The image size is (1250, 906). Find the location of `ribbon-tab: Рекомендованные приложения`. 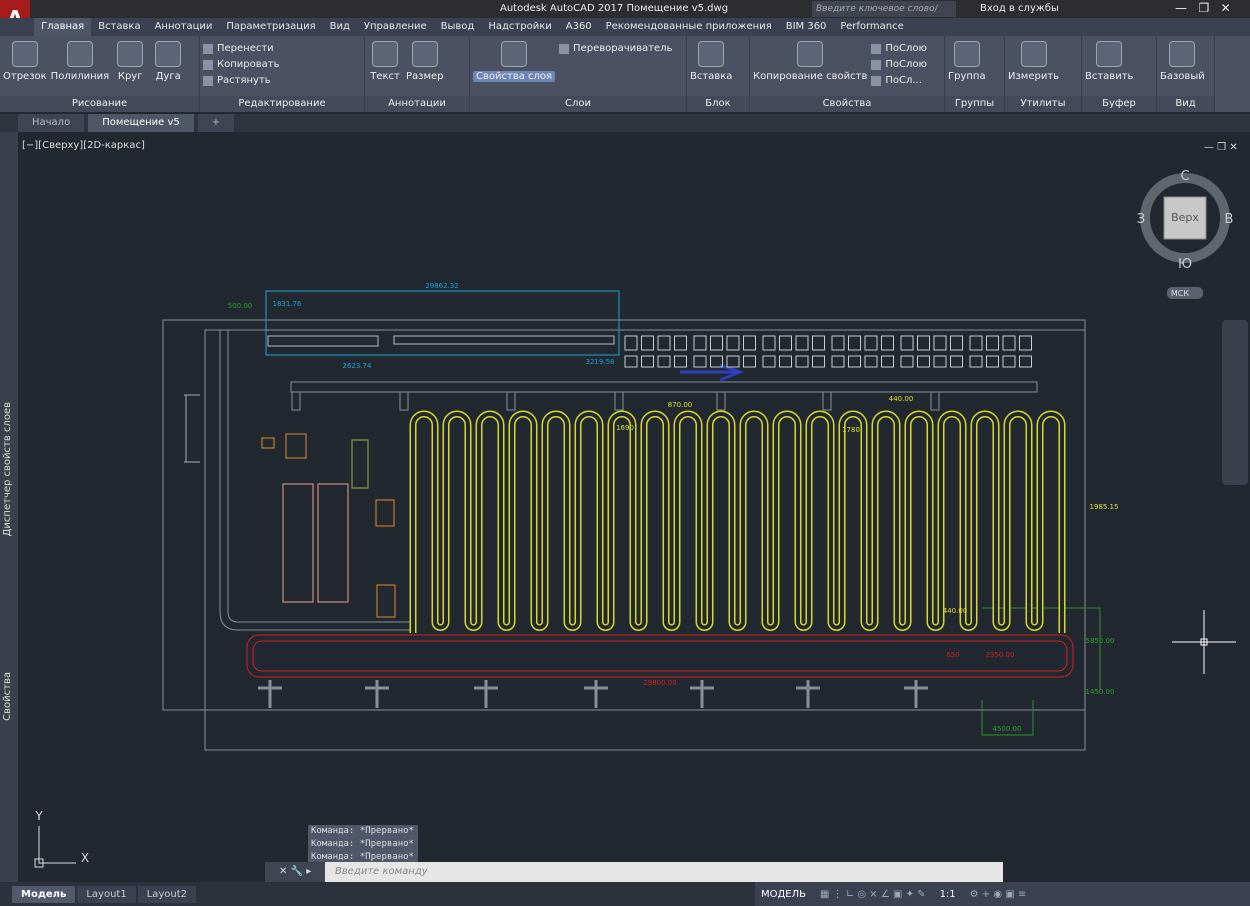

ribbon-tab: Рекомендованные приложения is located at coordinates (688, 26).